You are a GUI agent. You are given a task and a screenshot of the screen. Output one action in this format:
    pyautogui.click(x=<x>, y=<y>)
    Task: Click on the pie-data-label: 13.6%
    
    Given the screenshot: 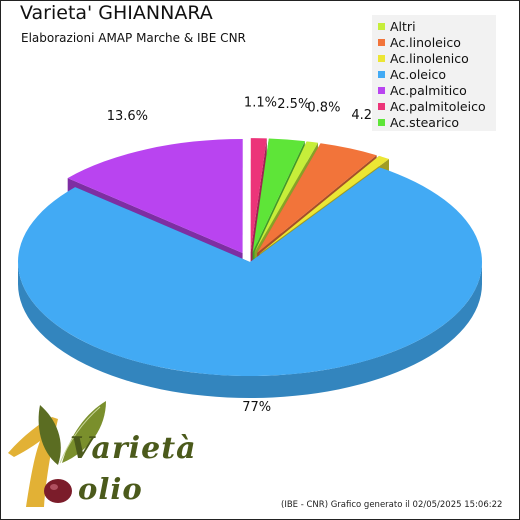 What is the action you would take?
    pyautogui.click(x=127, y=116)
    